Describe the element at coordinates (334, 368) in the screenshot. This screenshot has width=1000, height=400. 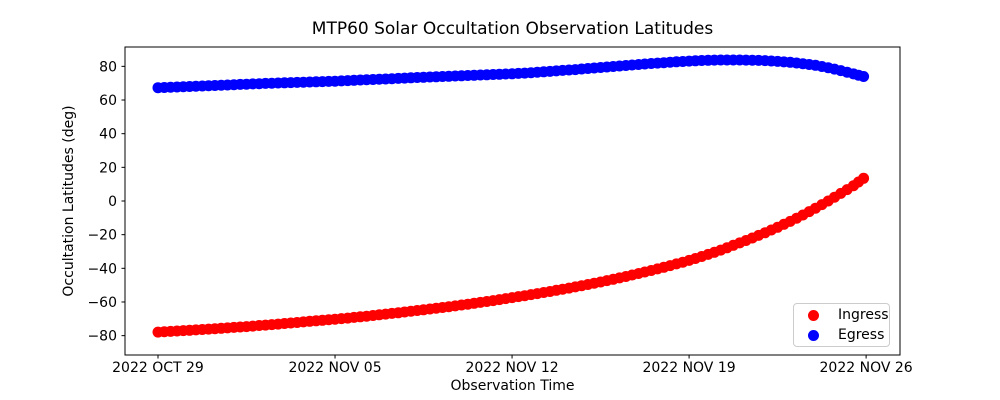
I see `x-tick-label: 2022 NOV 05` at that location.